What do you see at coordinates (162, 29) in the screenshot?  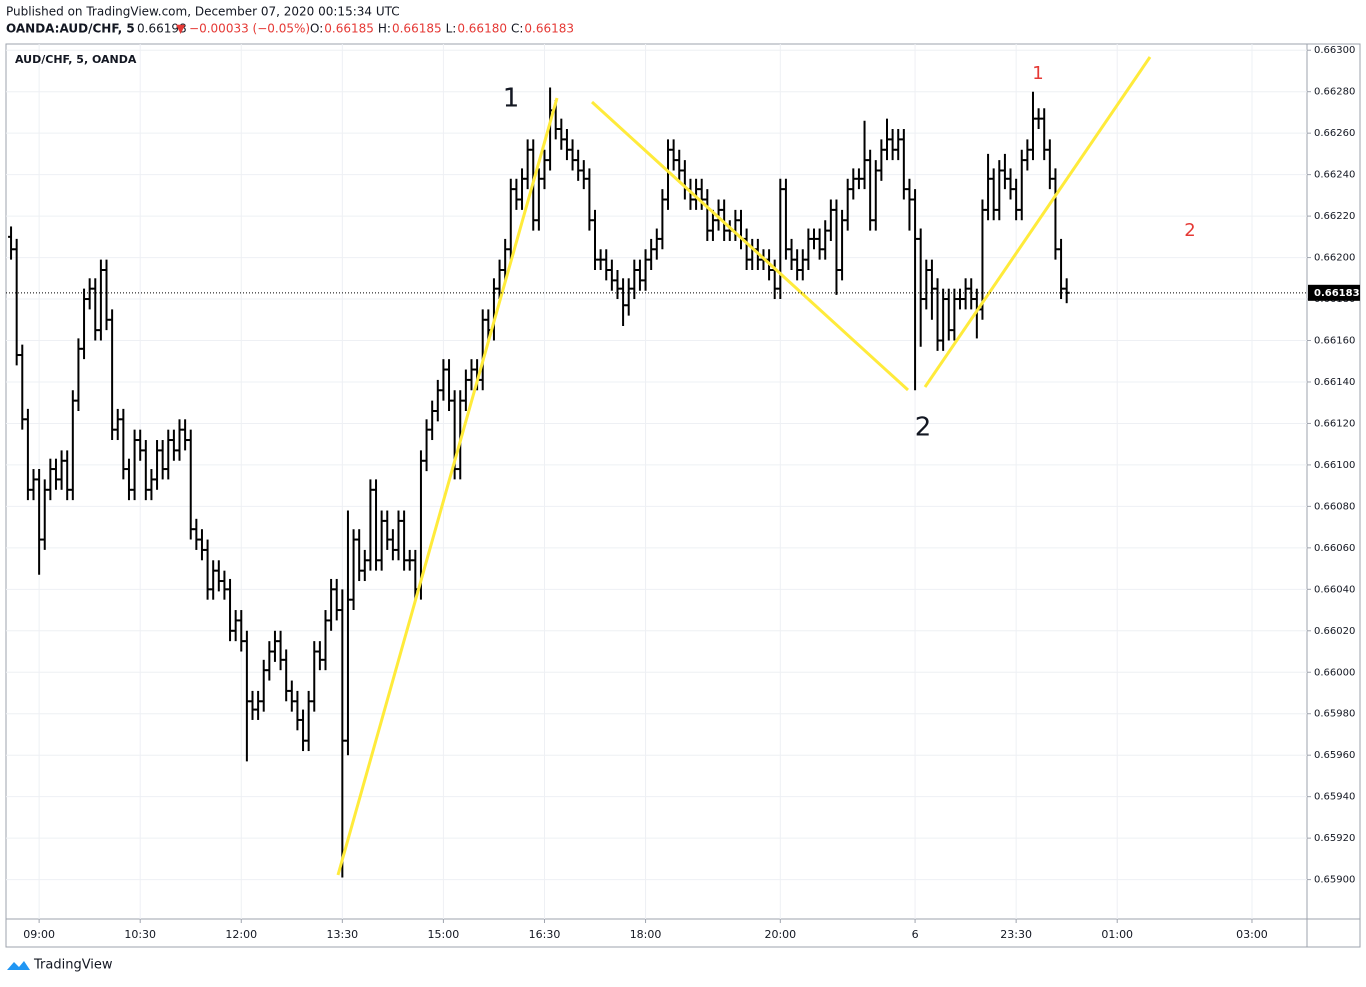 I see `price: 0.66198` at bounding box center [162, 29].